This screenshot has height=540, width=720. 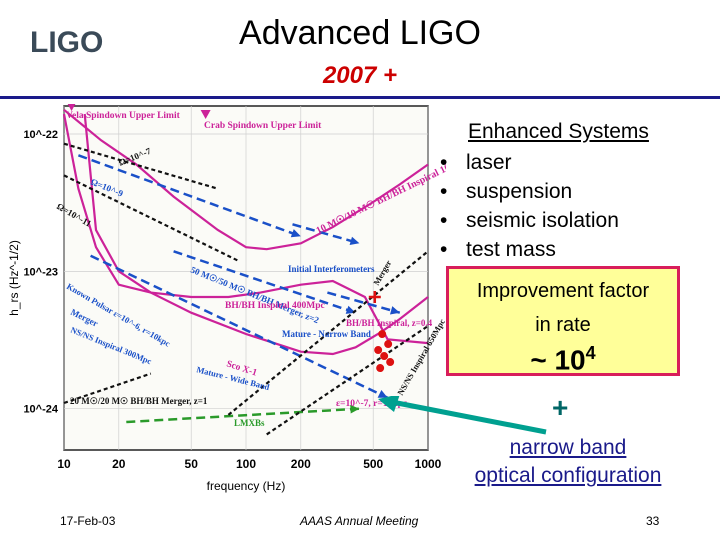 I want to click on system-item-seismic-isolation: seismic isolation, so click(x=529, y=220).